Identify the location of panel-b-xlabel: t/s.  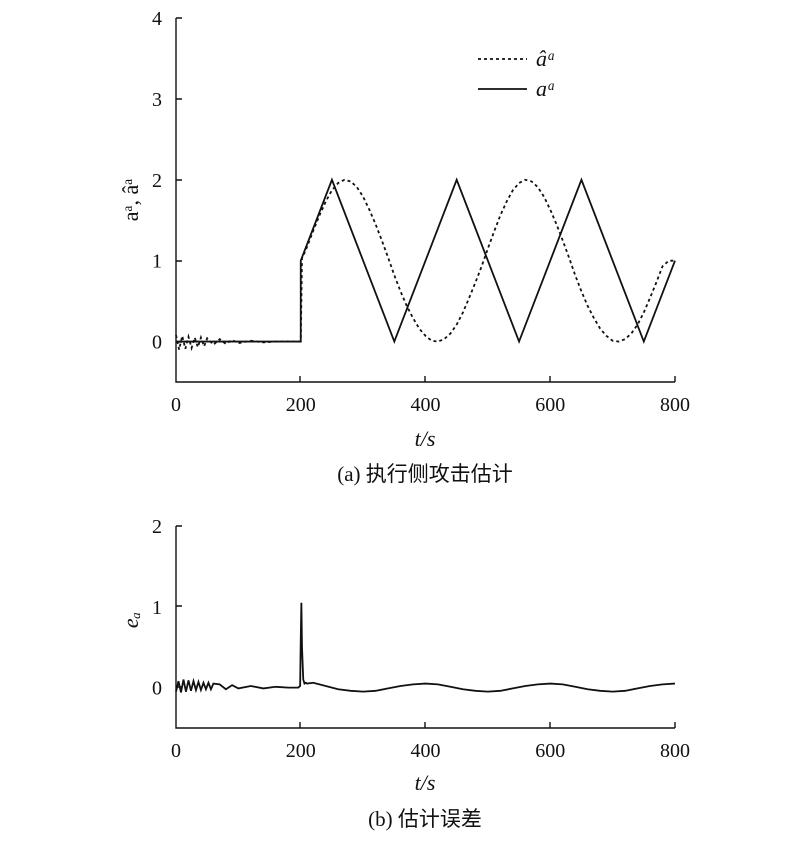
(425, 782).